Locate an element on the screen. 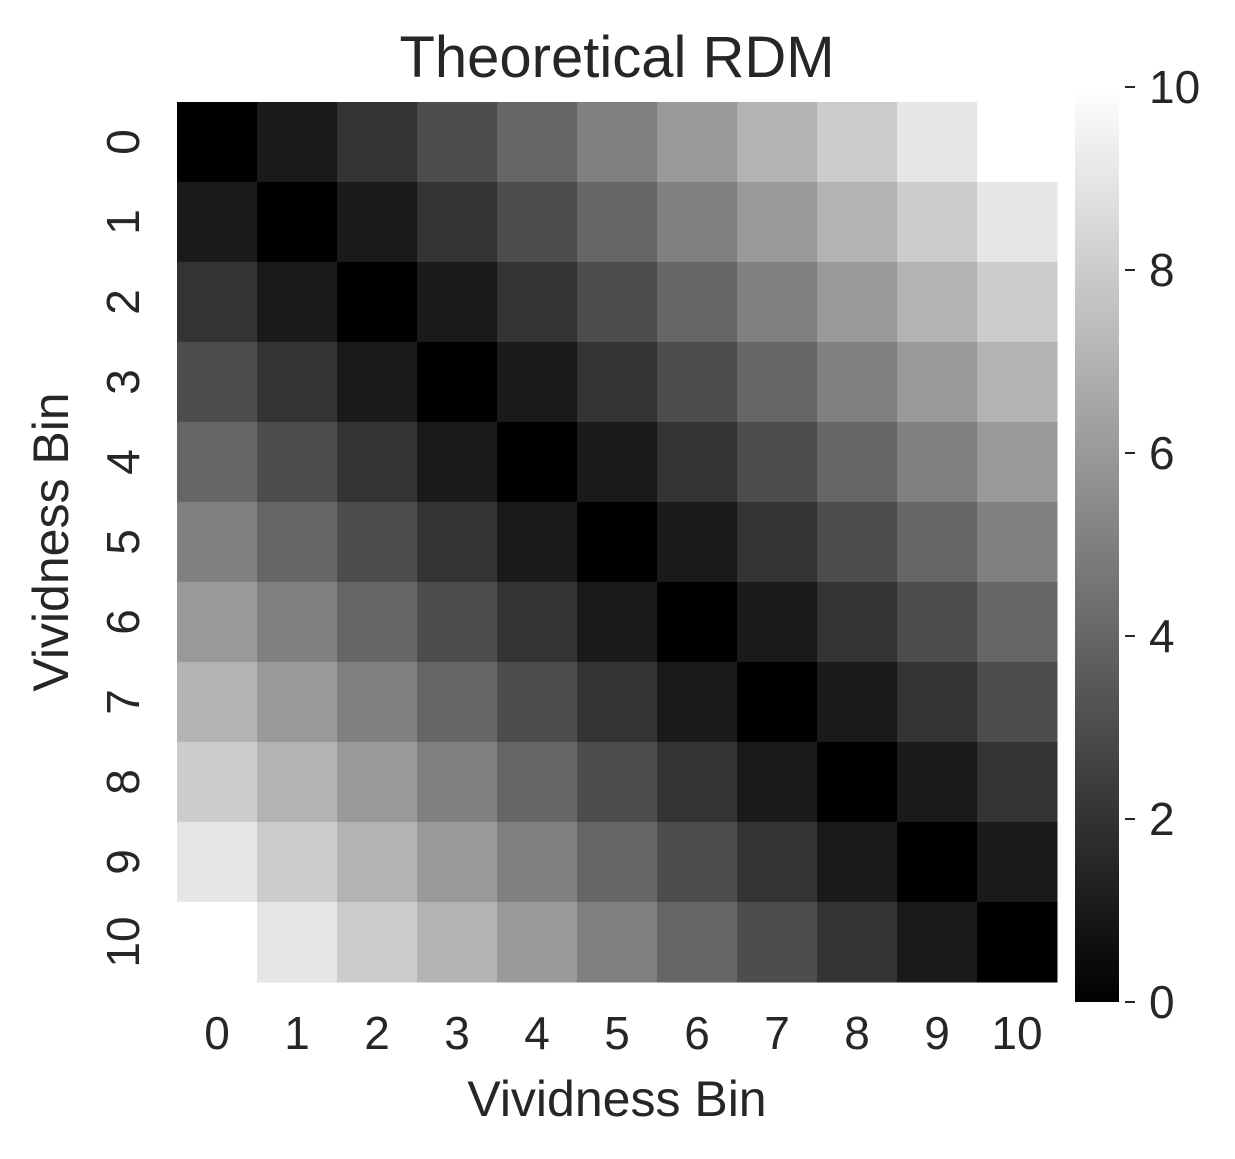 Image resolution: width=1235 pixels, height=1159 pixels. y-tick-label: 8 is located at coordinates (123, 782).